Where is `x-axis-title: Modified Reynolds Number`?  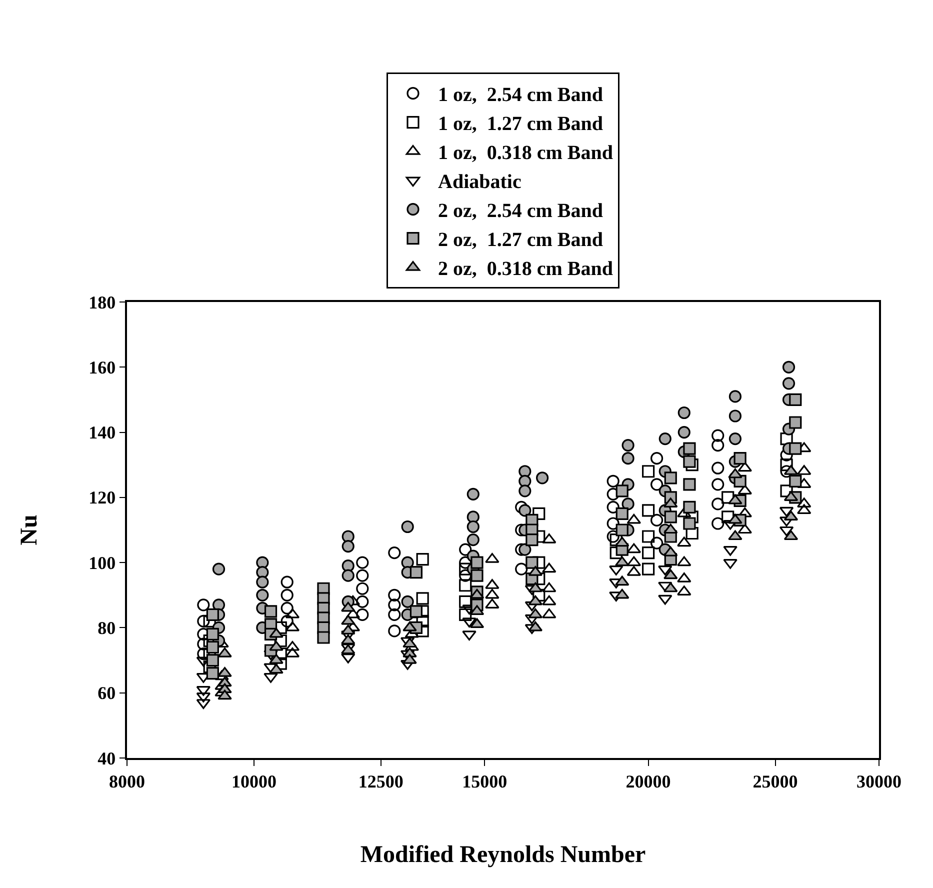 x-axis-title: Modified Reynolds Number is located at coordinates (503, 855).